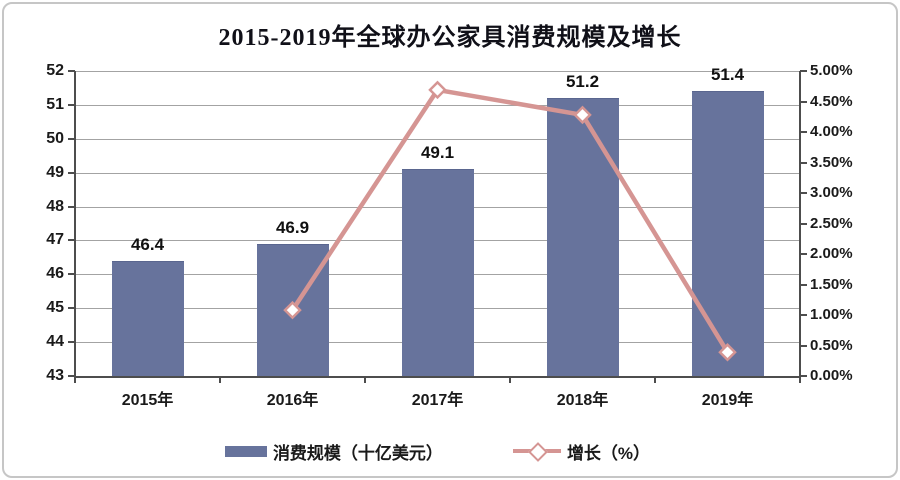 The image size is (900, 480). Describe the element at coordinates (292, 227) in the screenshot. I see `bar-value-label: 46.9` at that location.